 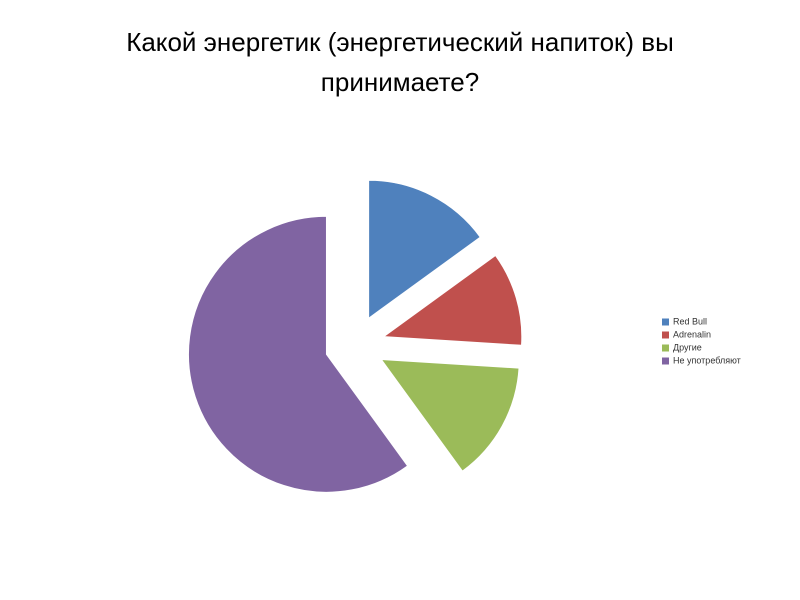 What do you see at coordinates (687, 347) in the screenshot?
I see `legend-label: Другие` at bounding box center [687, 347].